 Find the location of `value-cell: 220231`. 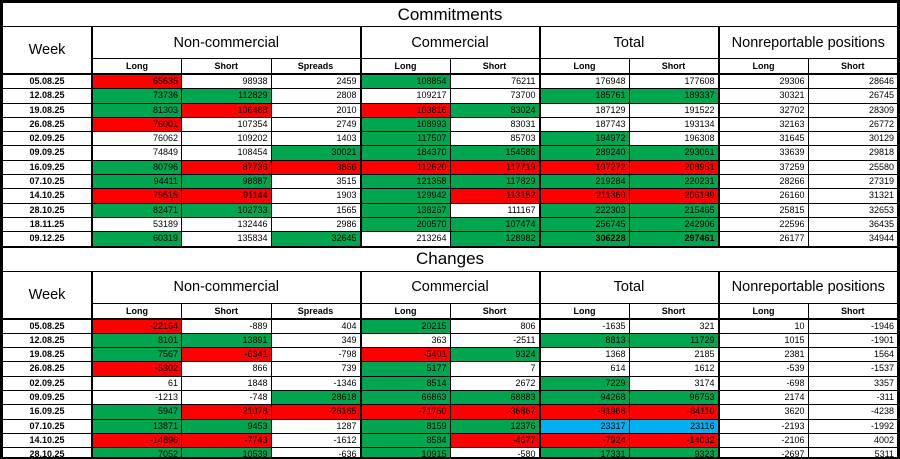

value-cell: 220231 is located at coordinates (673, 182).